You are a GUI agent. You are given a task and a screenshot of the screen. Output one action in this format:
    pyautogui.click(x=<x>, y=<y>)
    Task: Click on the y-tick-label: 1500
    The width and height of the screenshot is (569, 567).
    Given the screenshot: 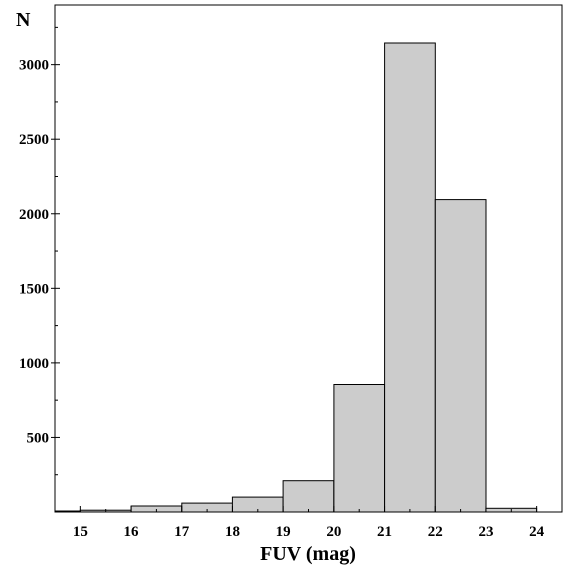 What is the action you would take?
    pyautogui.click(x=34, y=289)
    